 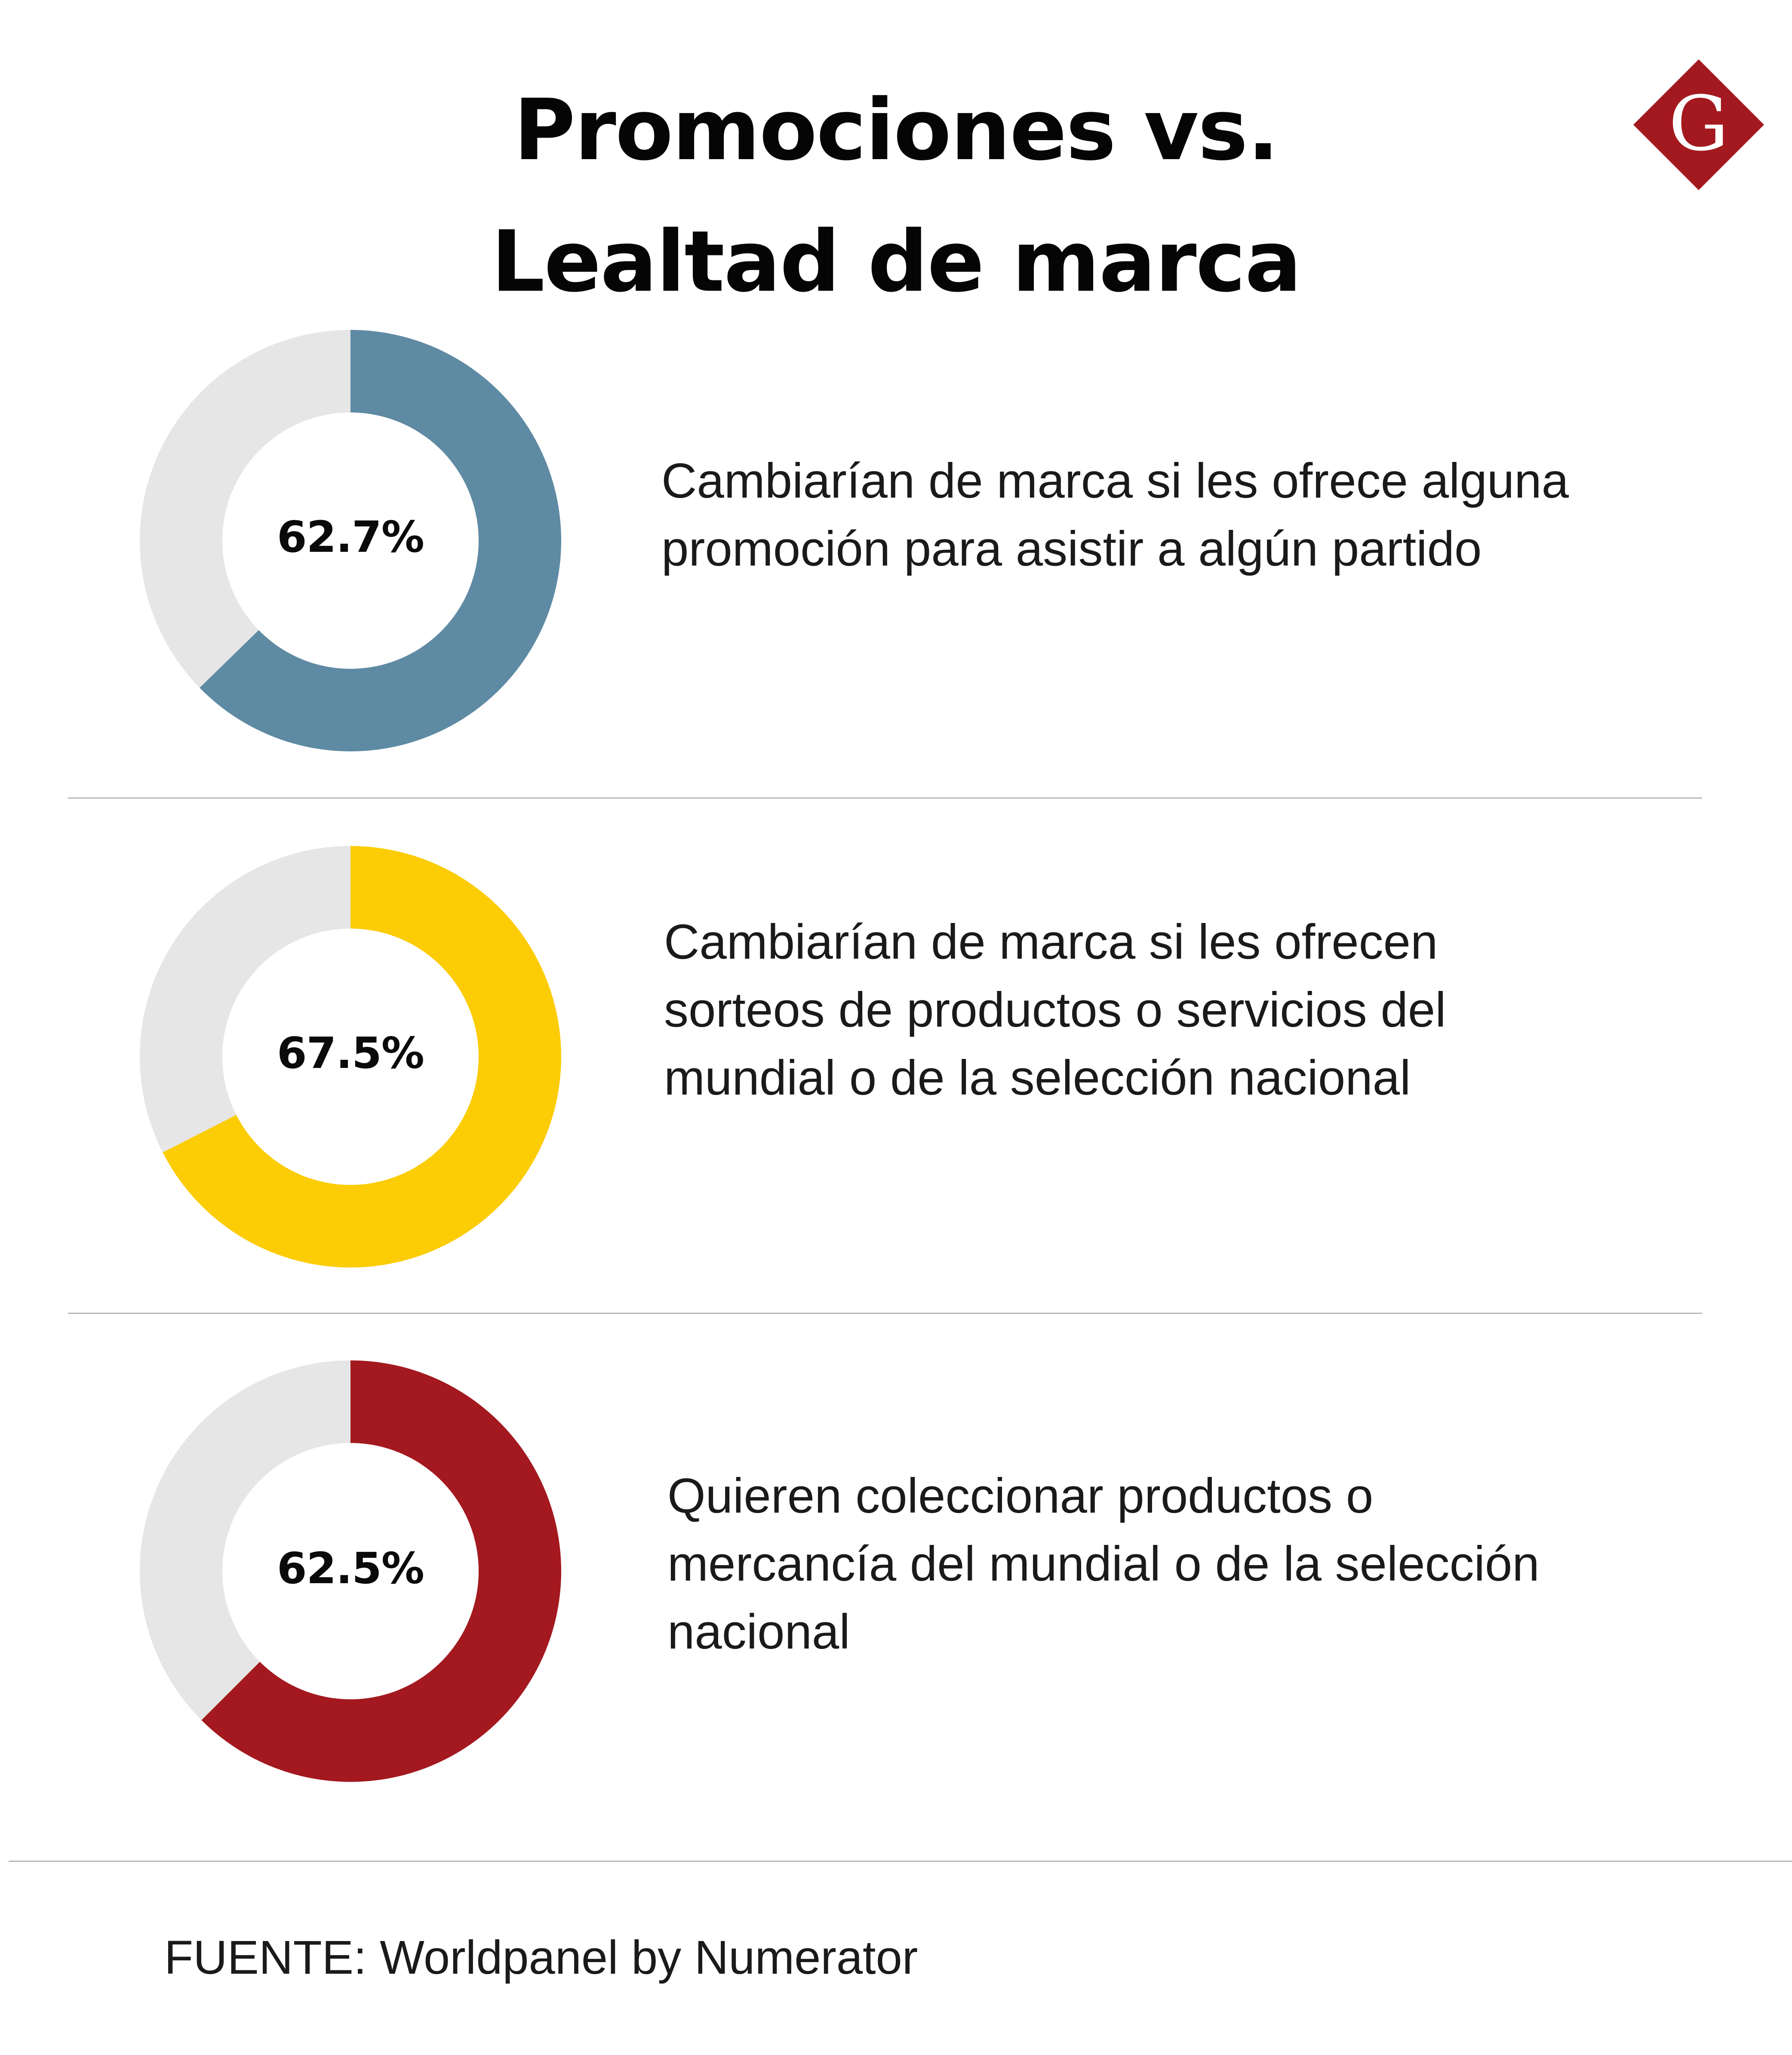 I want to click on logo-letter: G, so click(x=1699, y=124).